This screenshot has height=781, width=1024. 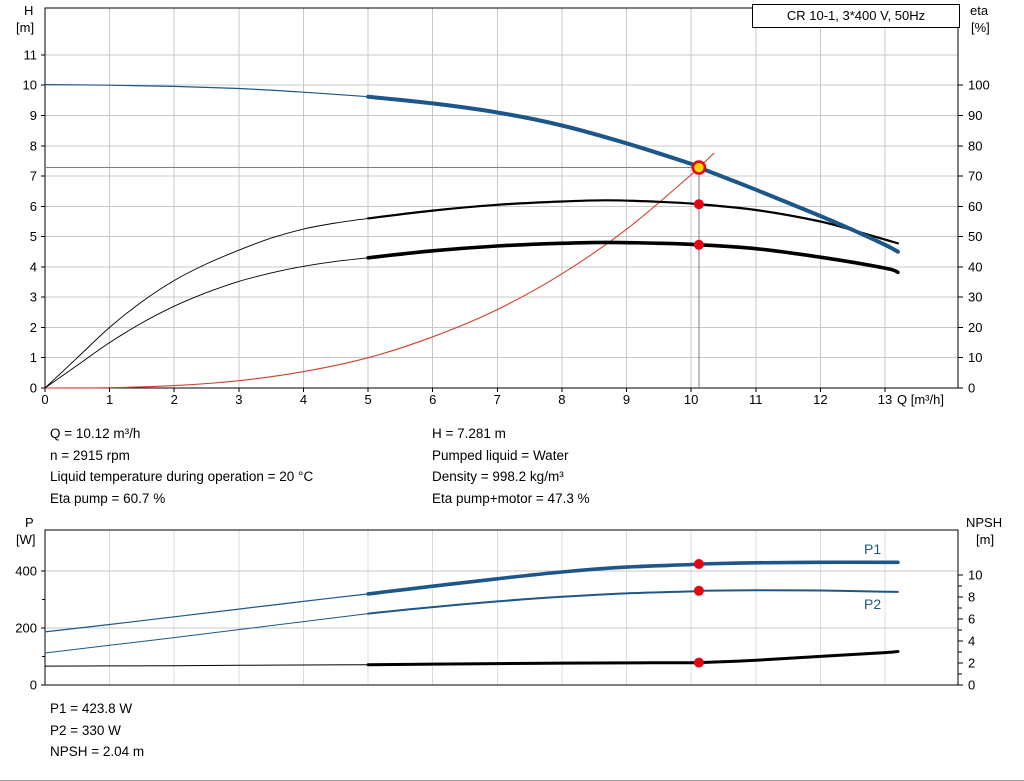 What do you see at coordinates (33, 297) in the screenshot?
I see `h-tick-label: 3` at bounding box center [33, 297].